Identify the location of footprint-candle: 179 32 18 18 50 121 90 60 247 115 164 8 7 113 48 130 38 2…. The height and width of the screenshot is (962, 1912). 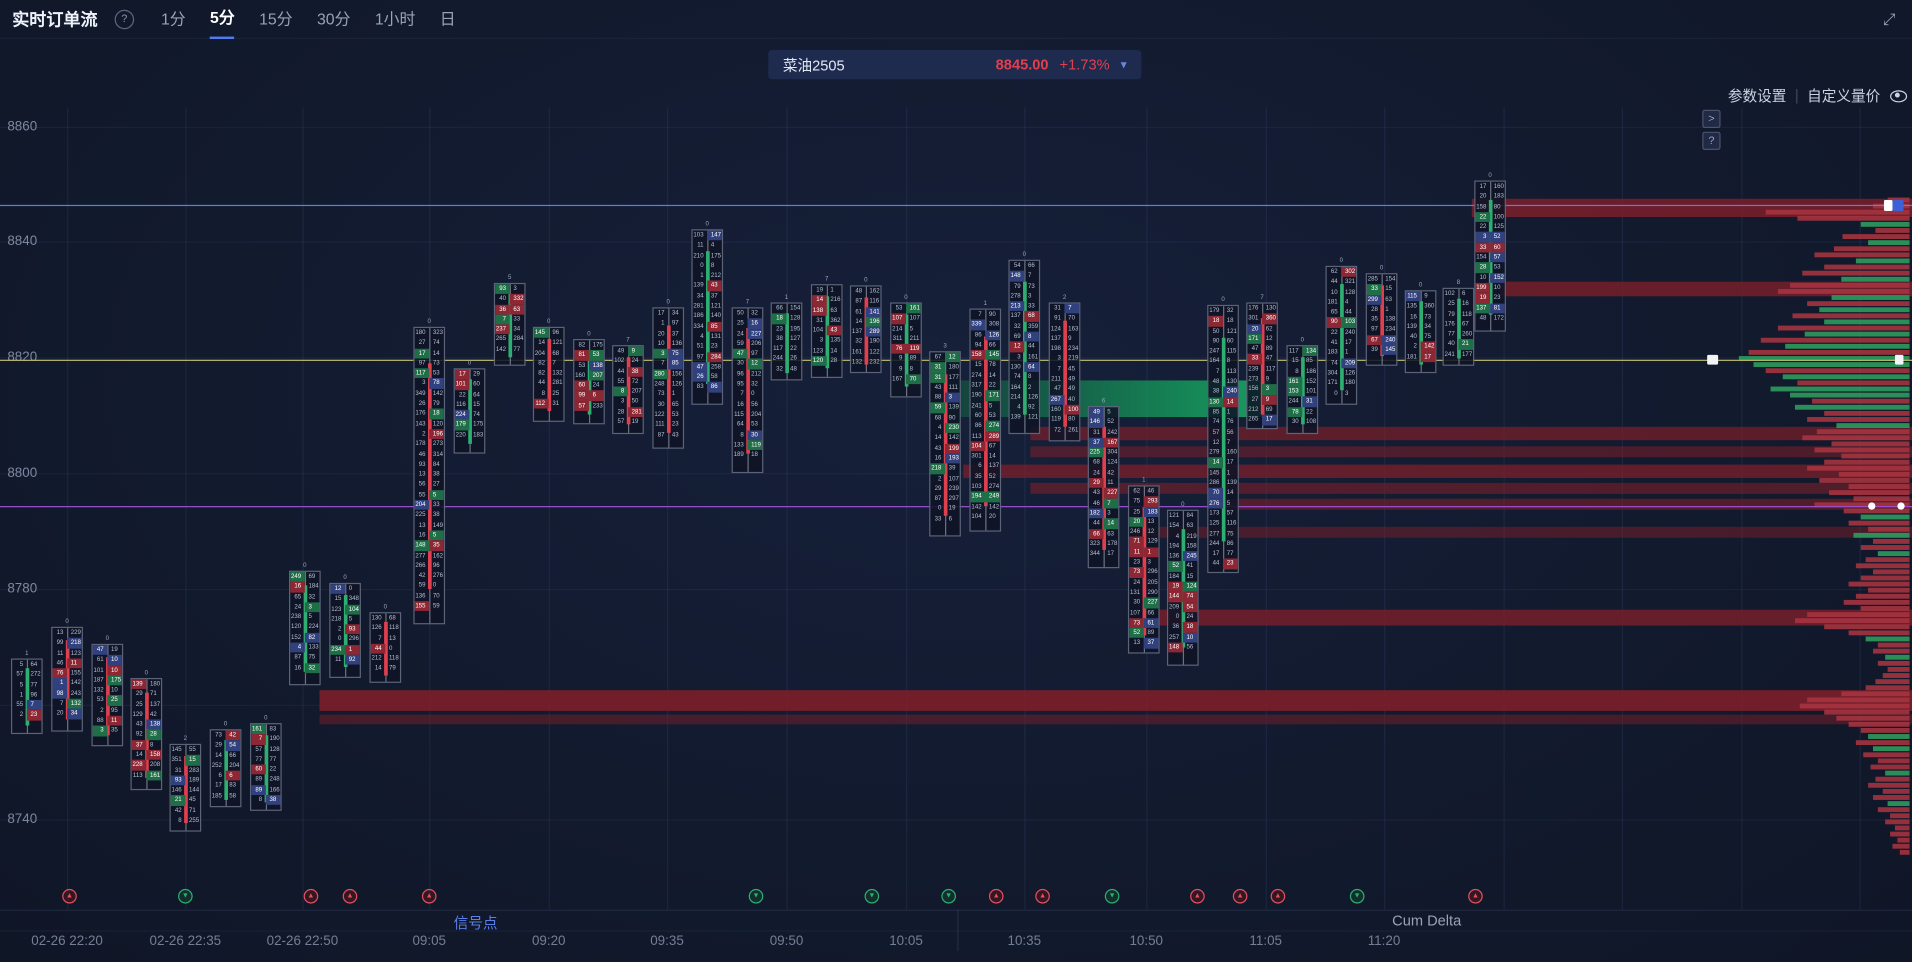
(1223, 439).